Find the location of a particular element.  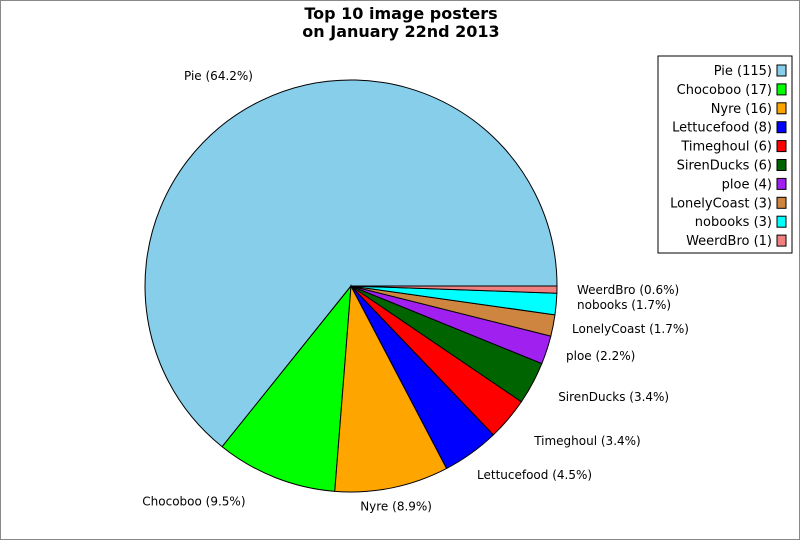

slice-label-lettucefood: Lettucefood (4.5%) is located at coordinates (534, 475).